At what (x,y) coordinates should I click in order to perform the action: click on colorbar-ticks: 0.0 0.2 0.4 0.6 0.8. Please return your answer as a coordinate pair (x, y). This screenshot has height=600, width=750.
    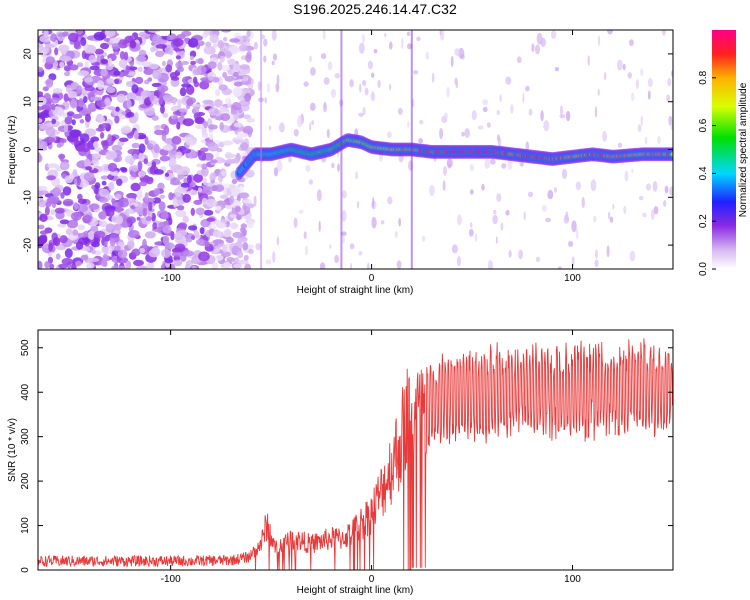
    Looking at the image, I should click on (707, 173).